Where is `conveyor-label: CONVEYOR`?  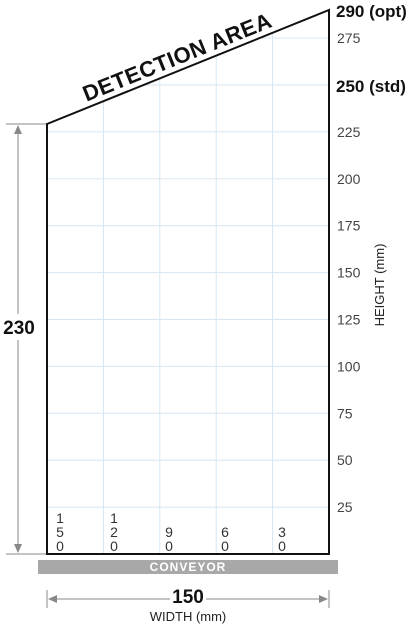 conveyor-label: CONVEYOR is located at coordinates (188, 567).